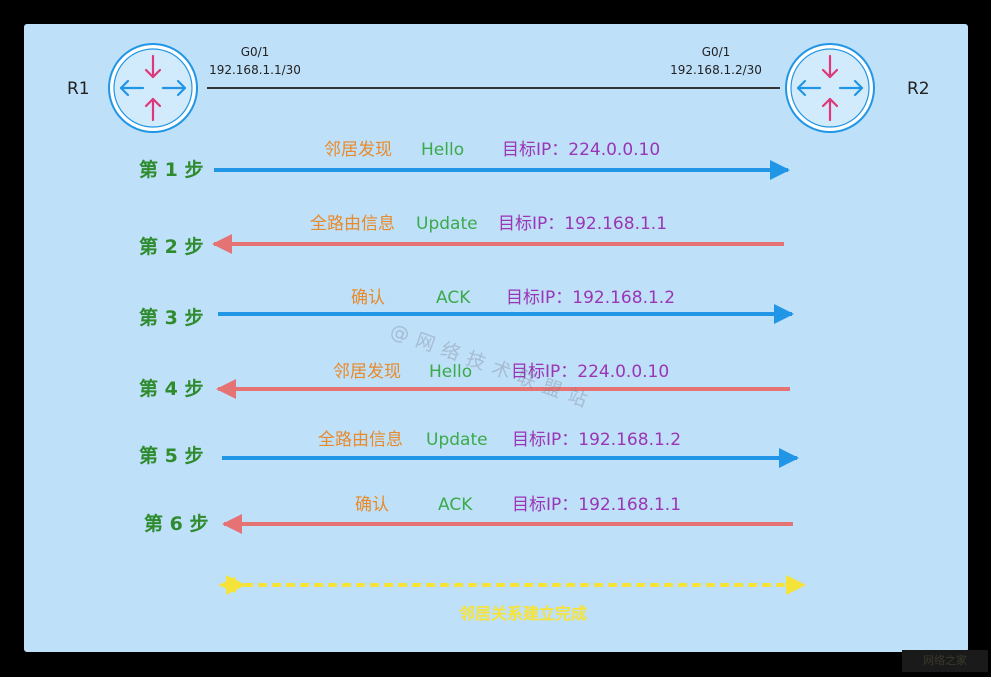 This screenshot has width=991, height=677. I want to click on arrowhead-right, so click(796, 585).